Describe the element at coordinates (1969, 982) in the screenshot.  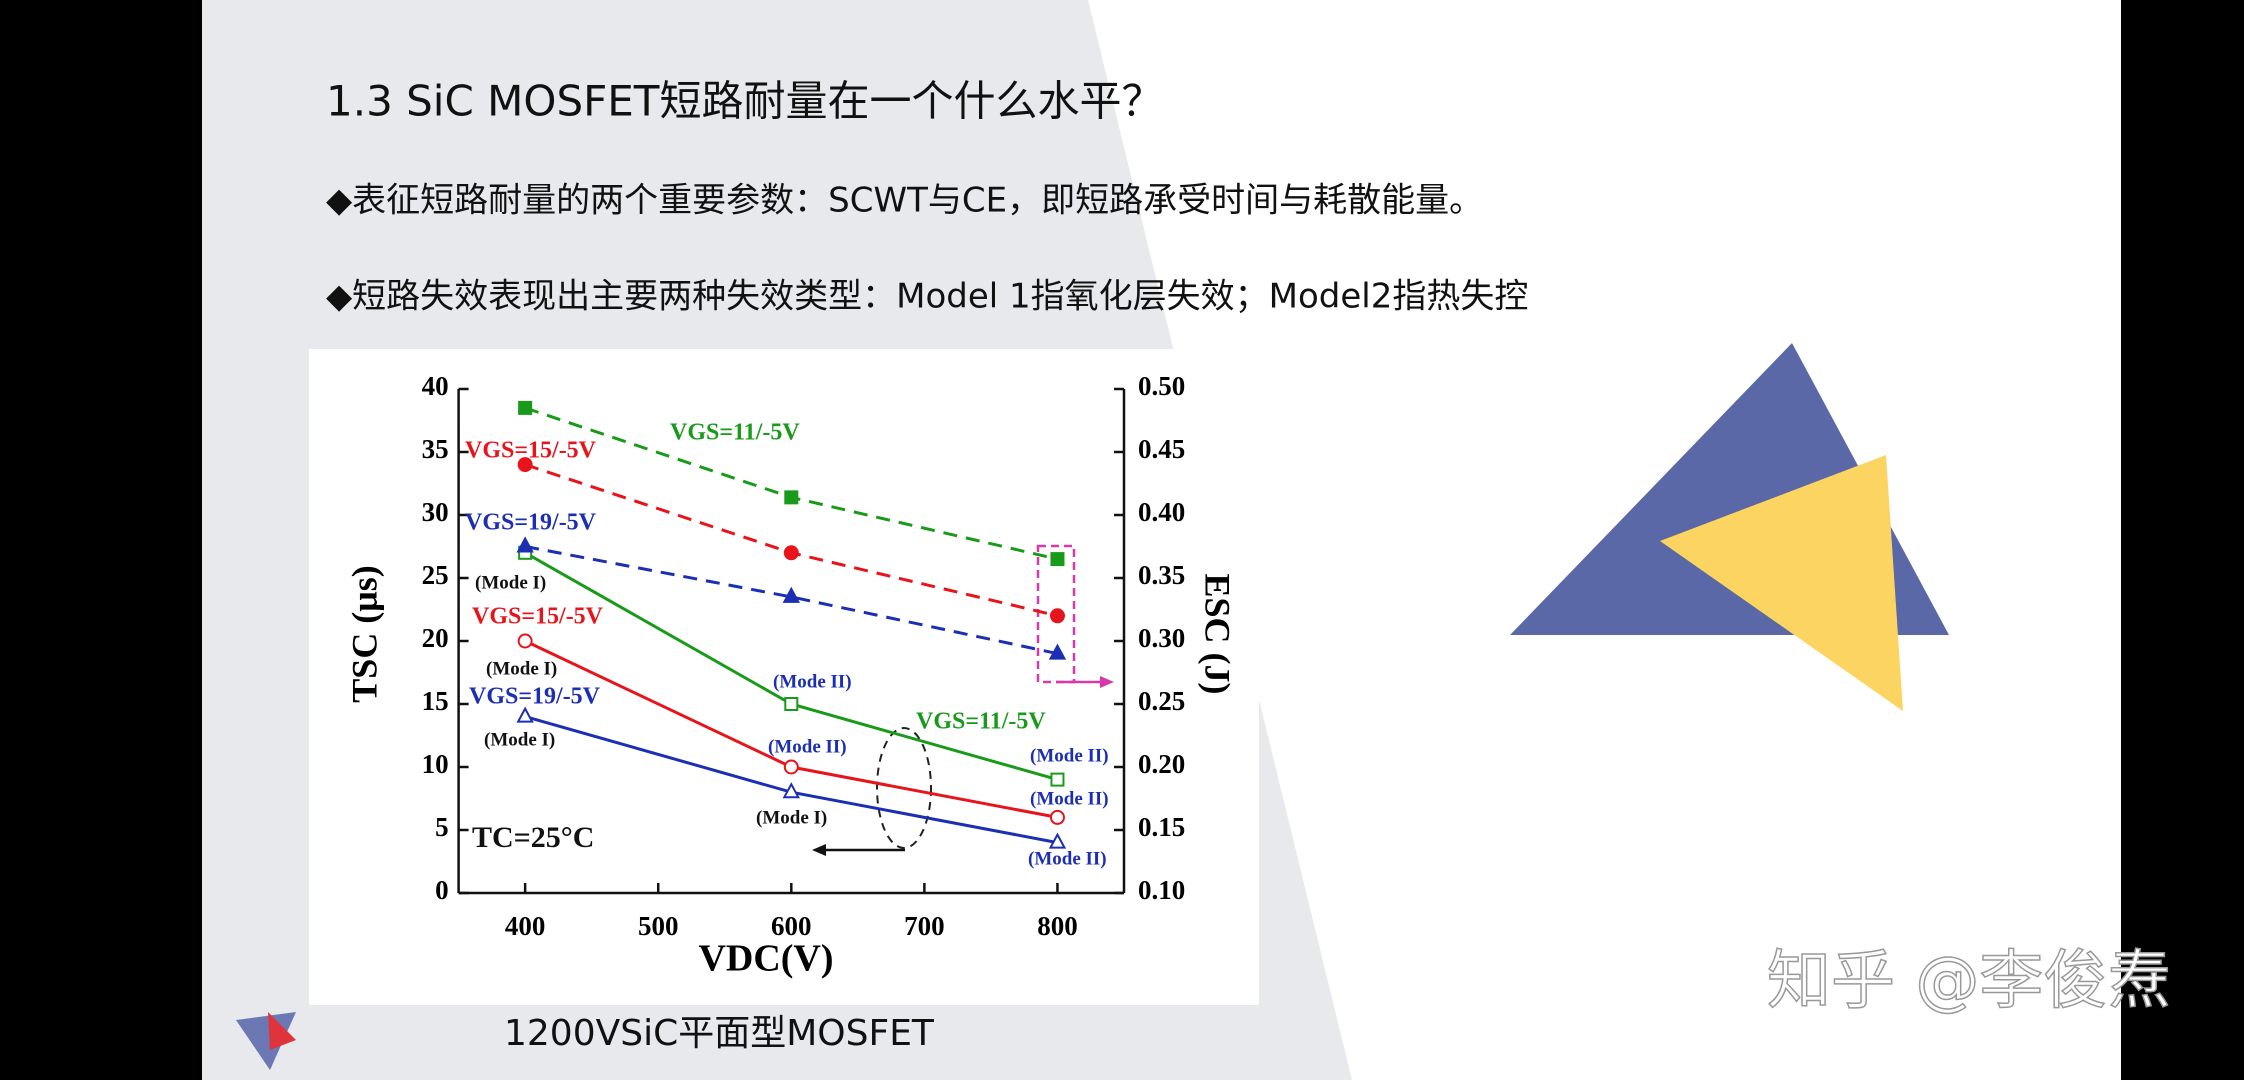
I see `watermark: 知乎 @李俊焘` at that location.